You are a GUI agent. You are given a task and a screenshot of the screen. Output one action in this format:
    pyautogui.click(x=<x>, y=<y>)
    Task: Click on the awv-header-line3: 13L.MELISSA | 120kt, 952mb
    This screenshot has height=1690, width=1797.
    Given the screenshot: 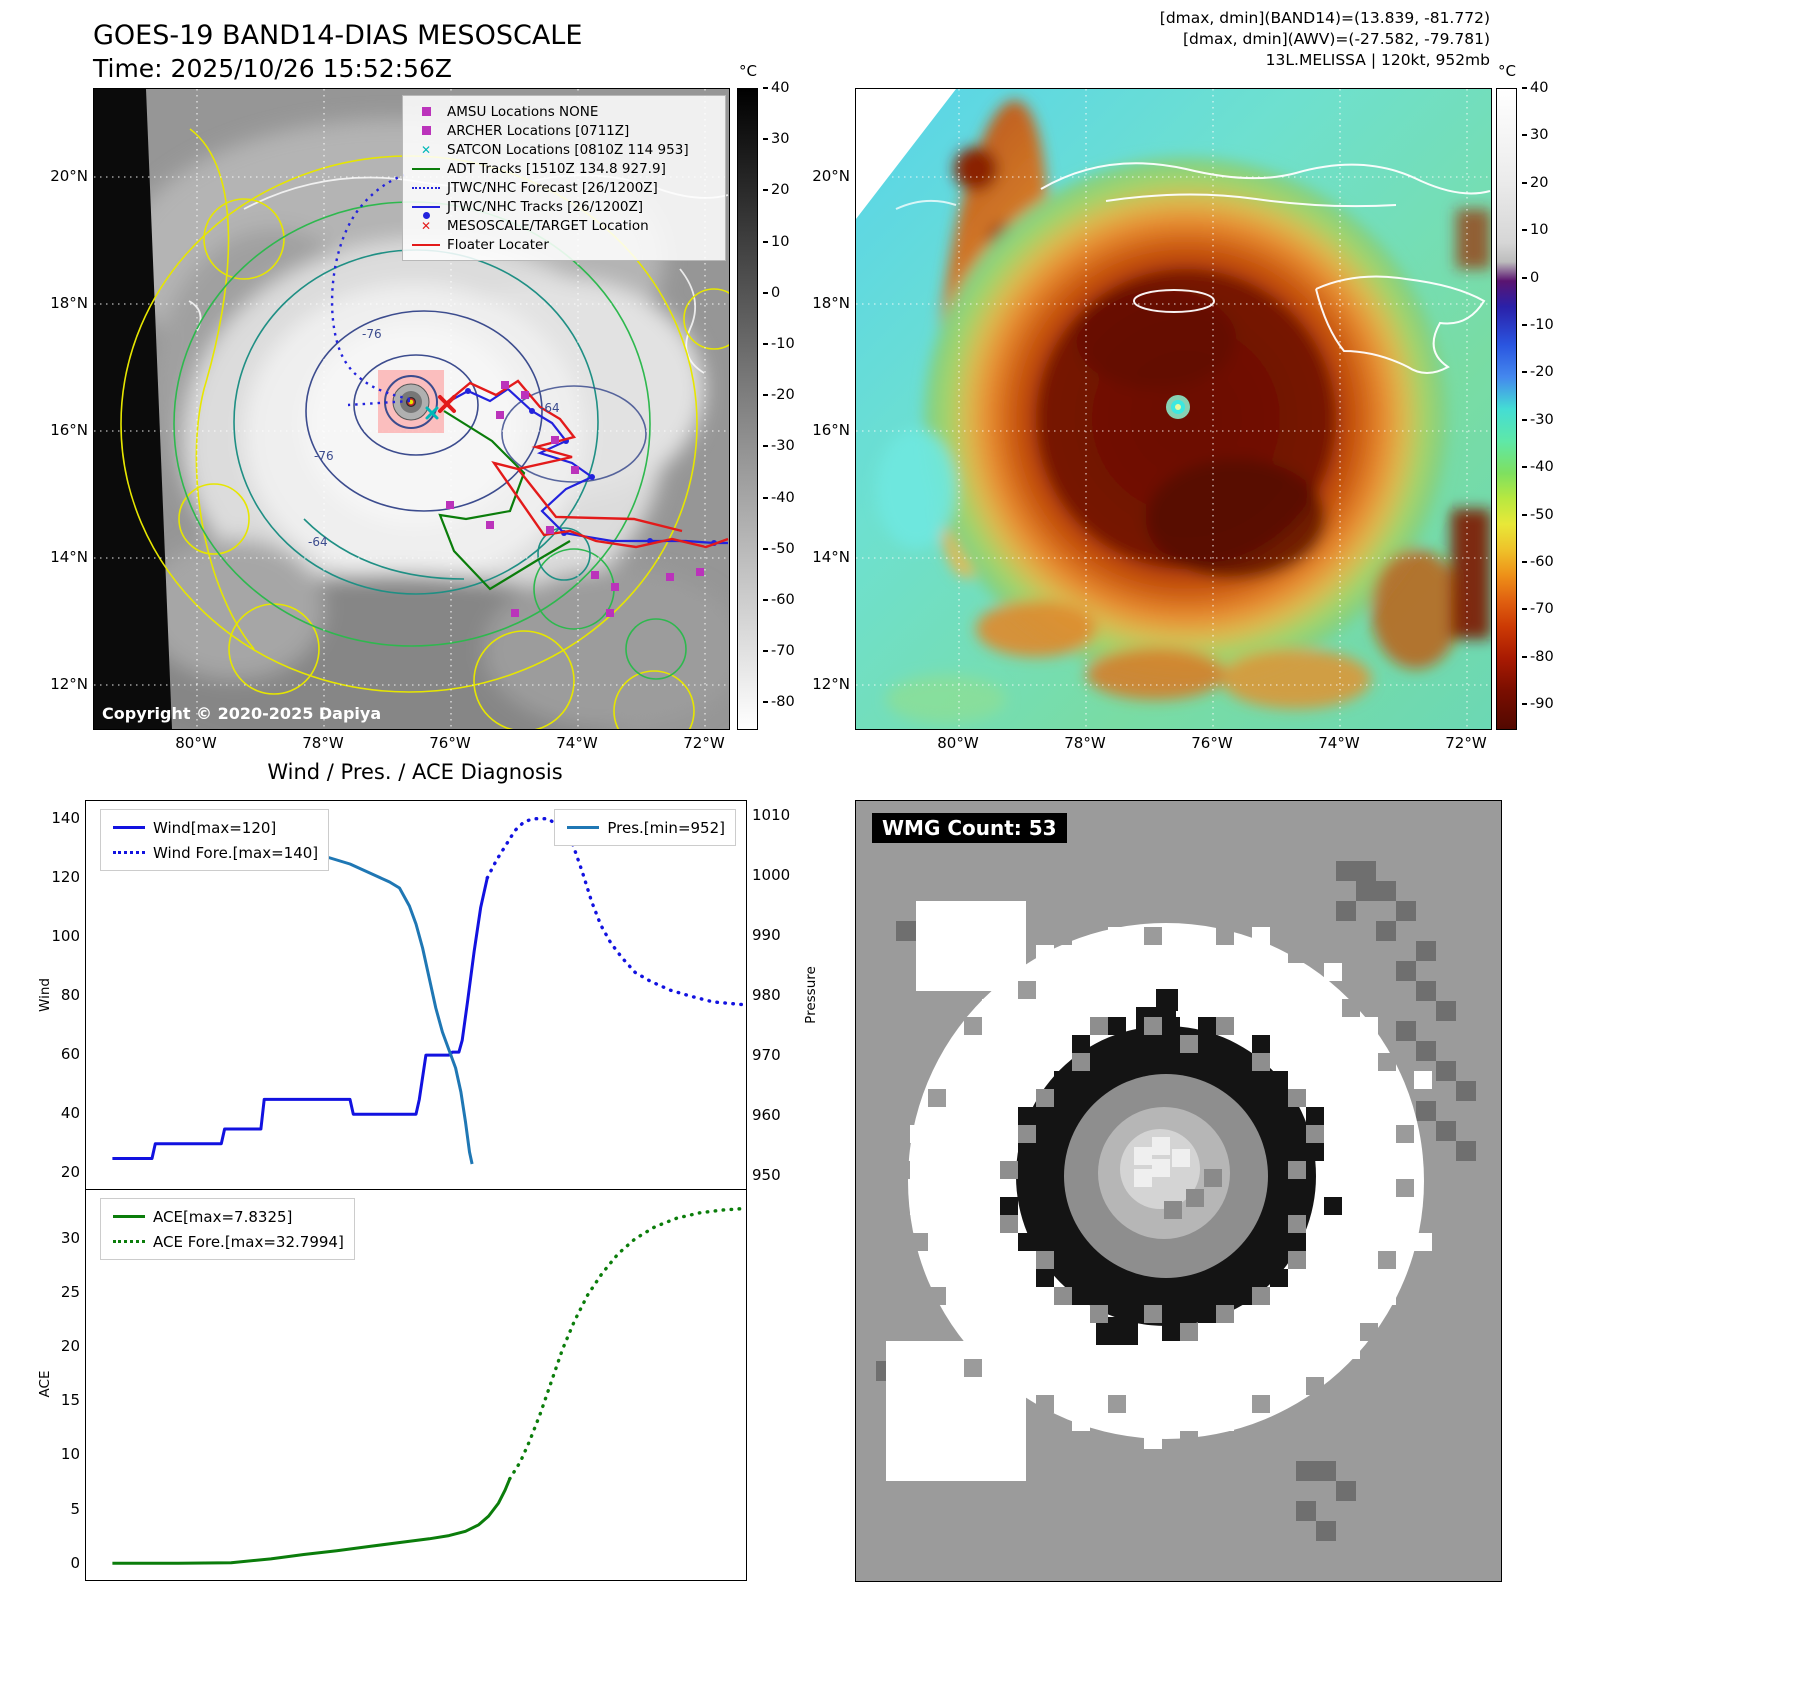 What is the action you would take?
    pyautogui.click(x=1377, y=60)
    